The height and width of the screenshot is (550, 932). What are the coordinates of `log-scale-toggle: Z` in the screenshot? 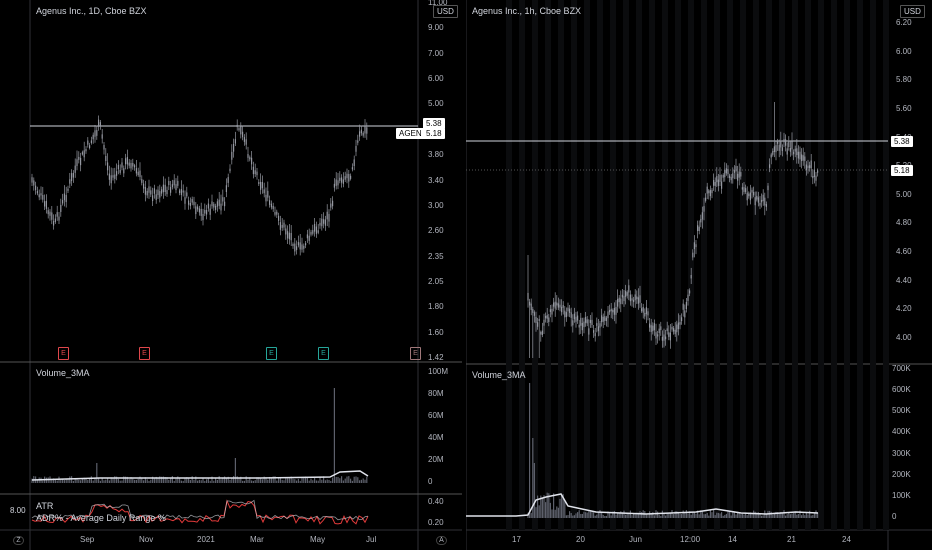 It's located at (18, 540).